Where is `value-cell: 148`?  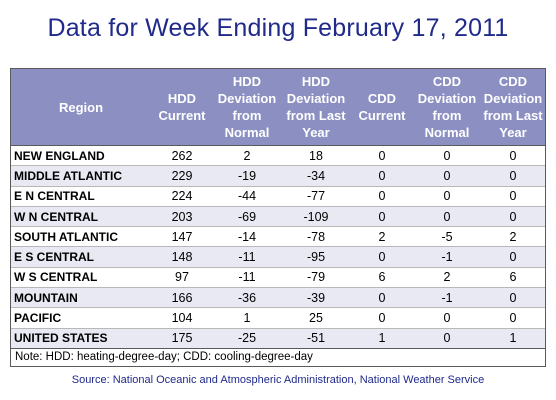 value-cell: 148 is located at coordinates (182, 257).